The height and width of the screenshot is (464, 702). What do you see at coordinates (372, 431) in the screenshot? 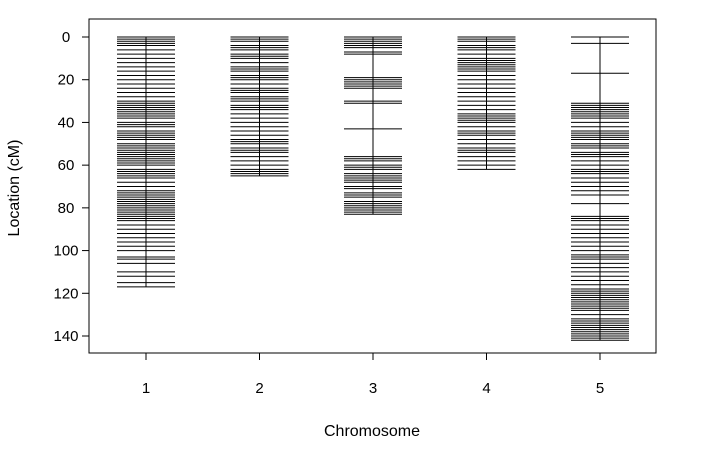
I see `x-axis-title: Chromosome` at bounding box center [372, 431].